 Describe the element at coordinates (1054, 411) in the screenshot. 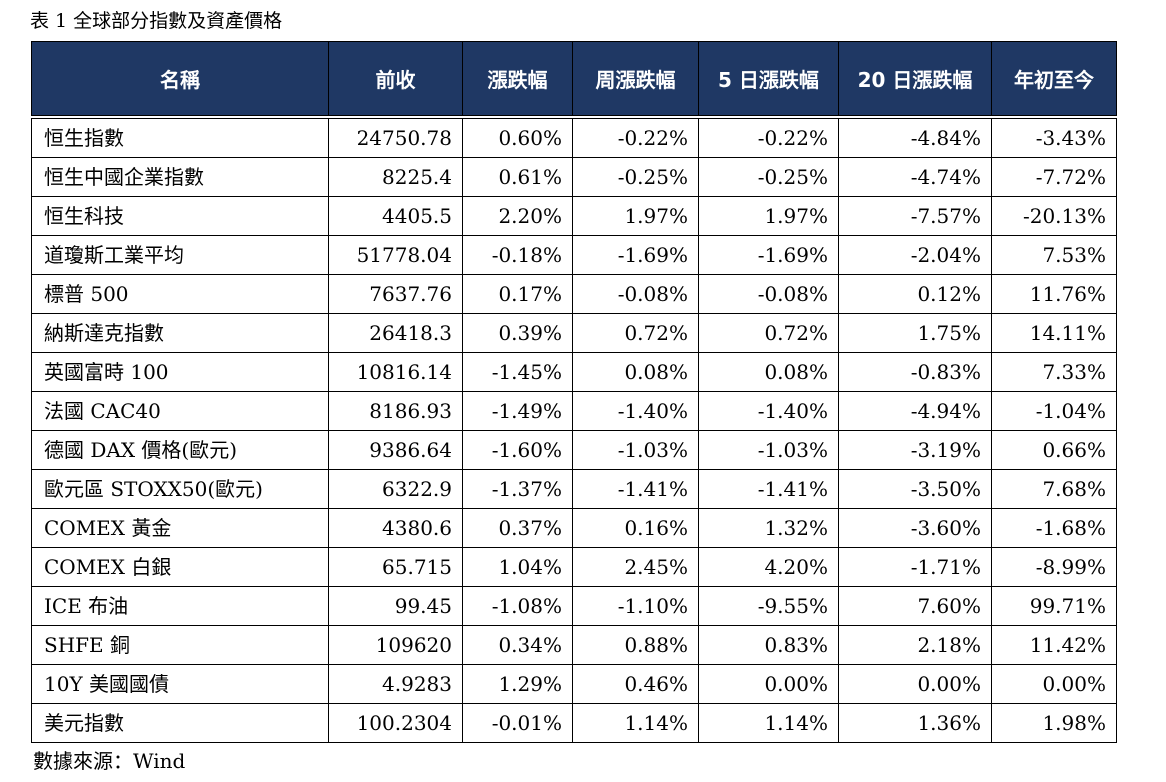

I see `cell-ytd: -1.04%` at that location.